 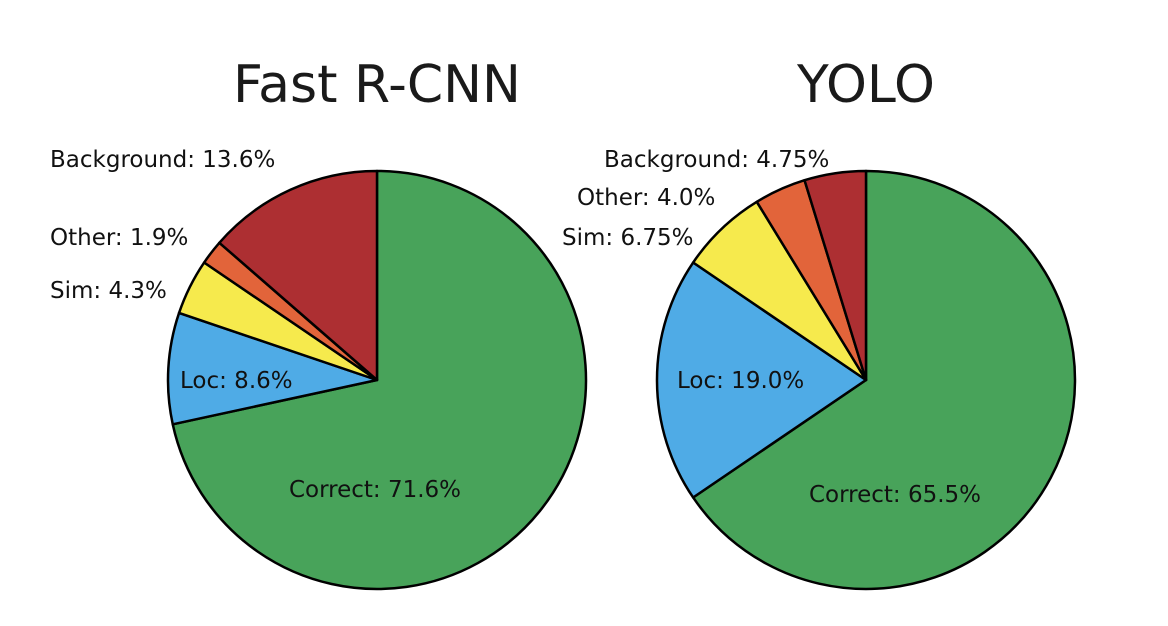 I want to click on fast-rcnn-sim-label: Sim: 4.3%, so click(x=108, y=291).